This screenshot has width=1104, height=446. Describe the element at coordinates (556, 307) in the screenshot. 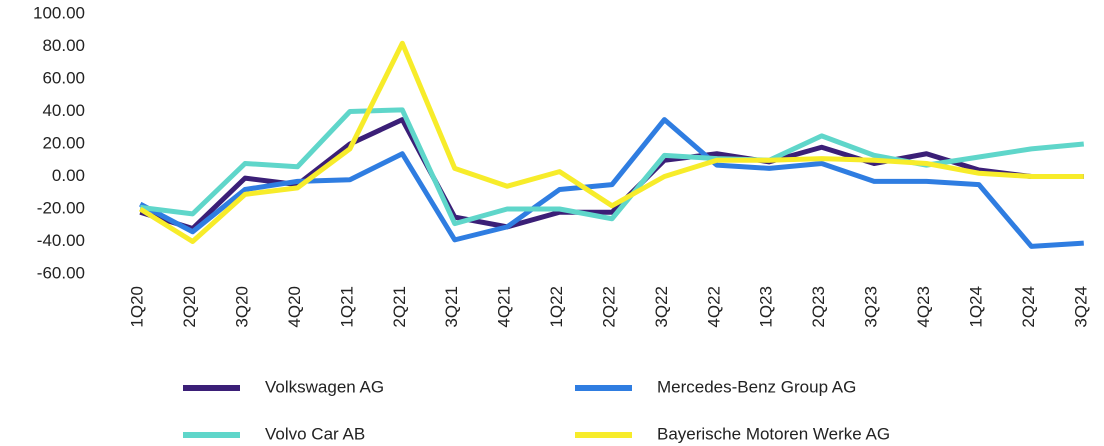

I see `x-tick-label: 1Q22` at that location.